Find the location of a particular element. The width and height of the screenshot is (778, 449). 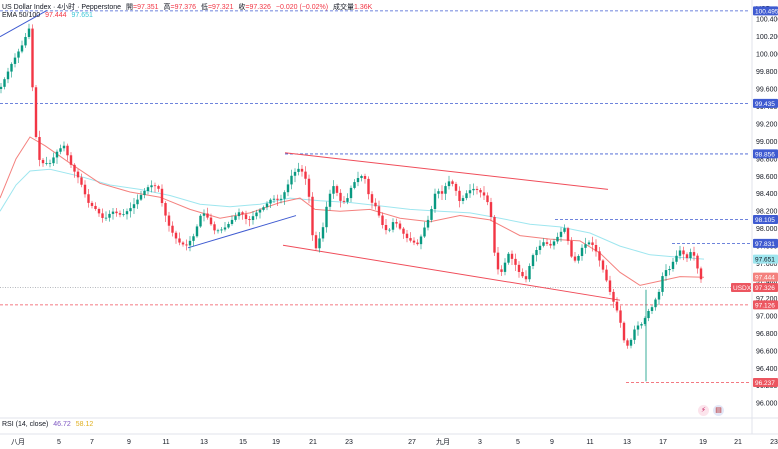

y-tick-label: 96.400 is located at coordinates (767, 369).